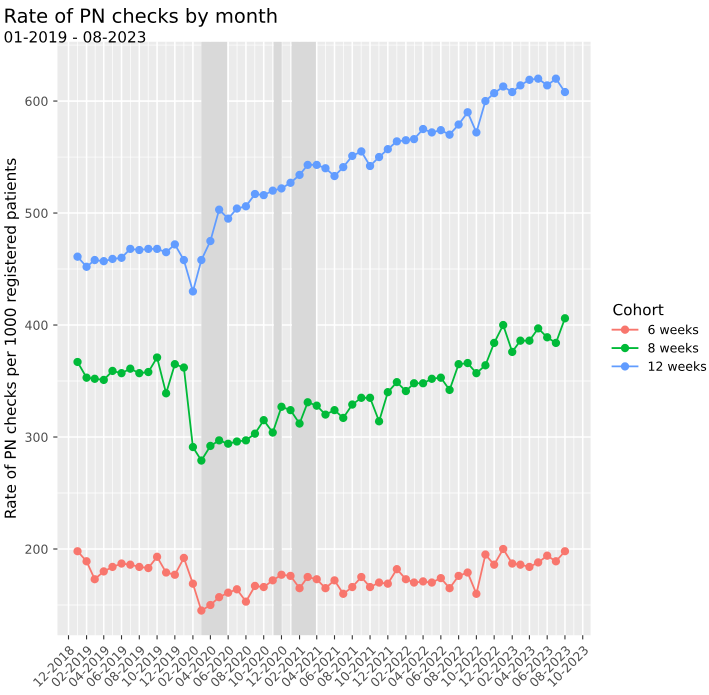  What do you see at coordinates (75, 37) in the screenshot?
I see `chart-subtitle: 01-2019 - 08-2023` at bounding box center [75, 37].